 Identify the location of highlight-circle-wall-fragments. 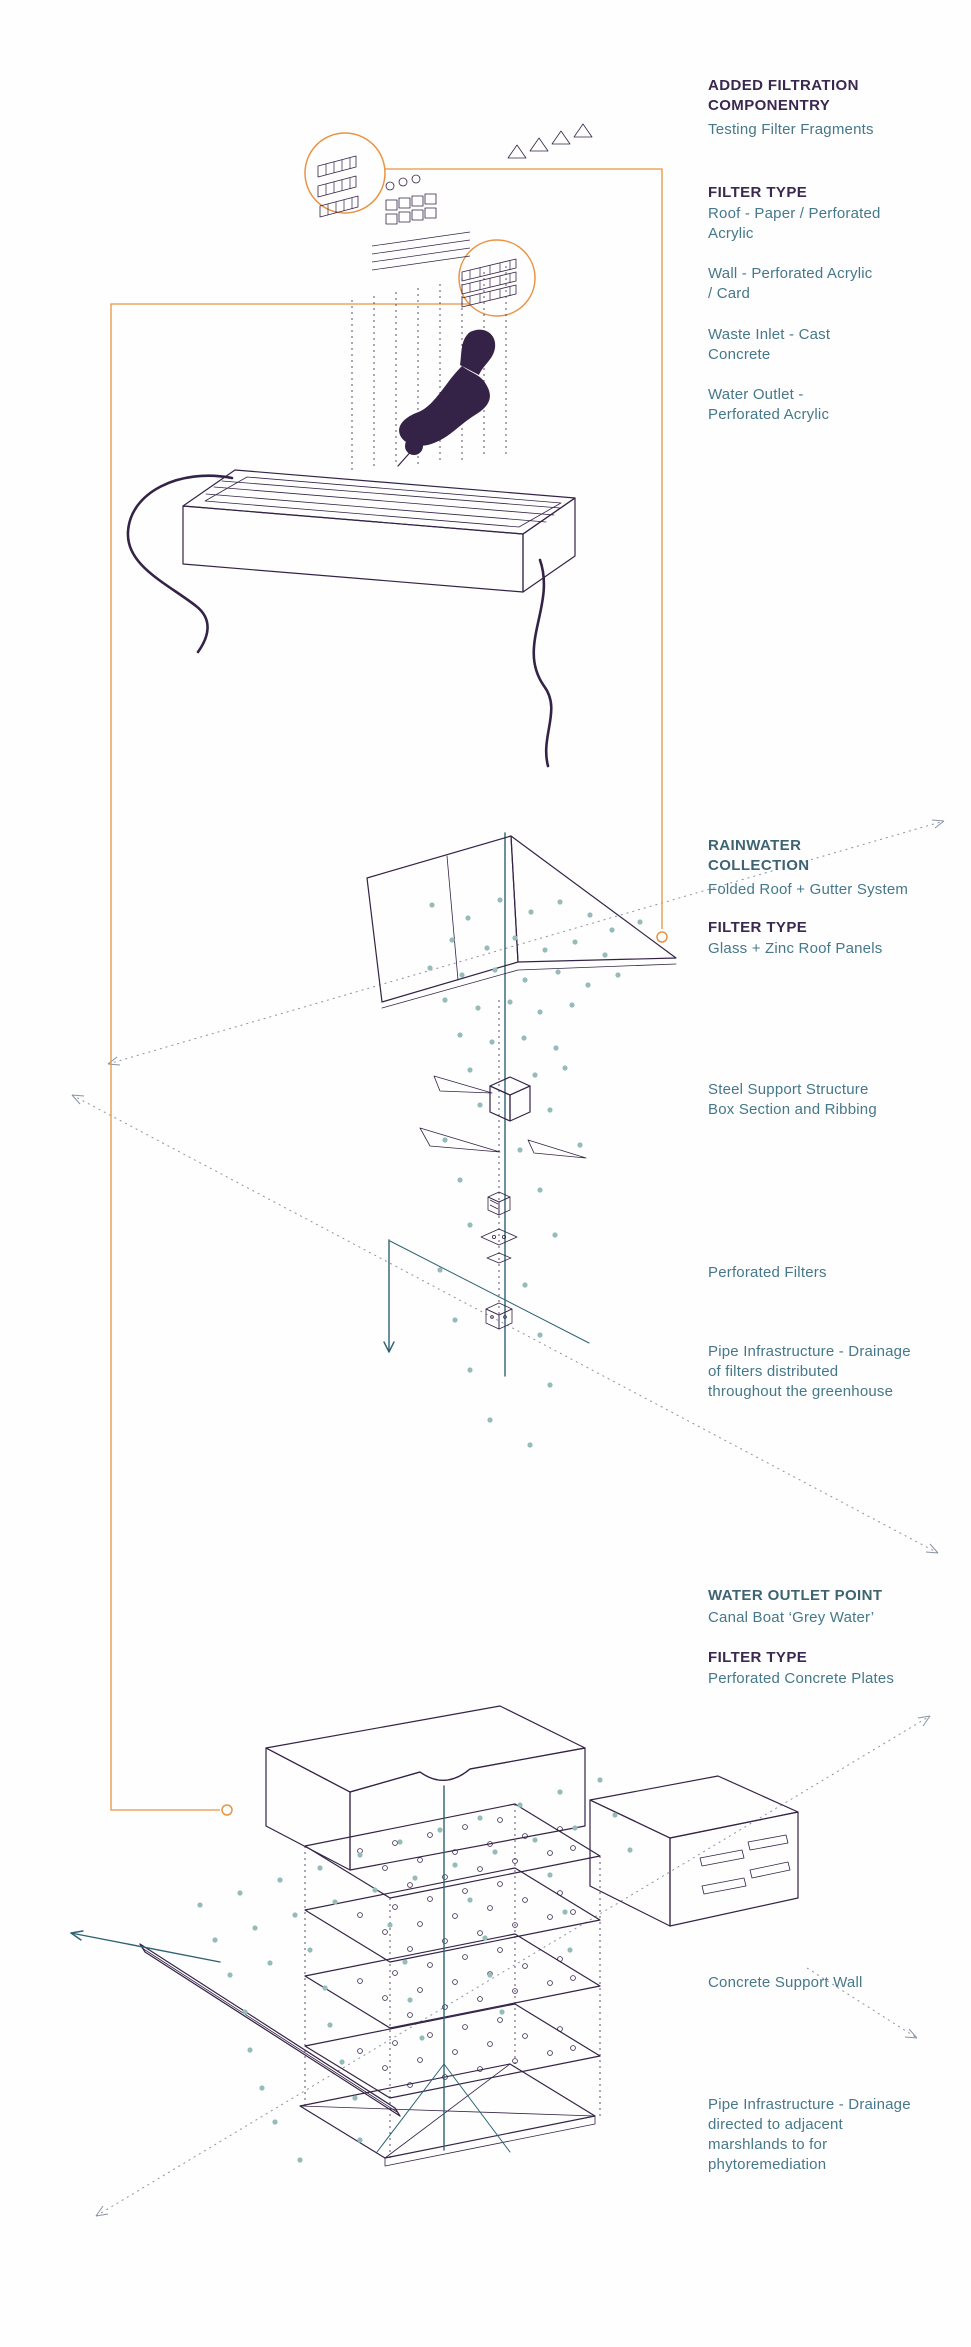
(497, 278).